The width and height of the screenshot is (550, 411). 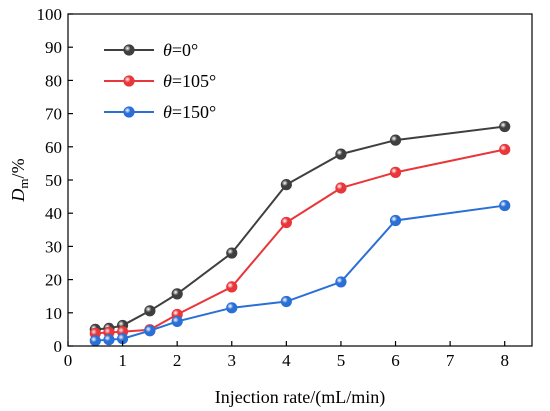 I want to click on y-tick-label: 40, so click(x=53, y=213).